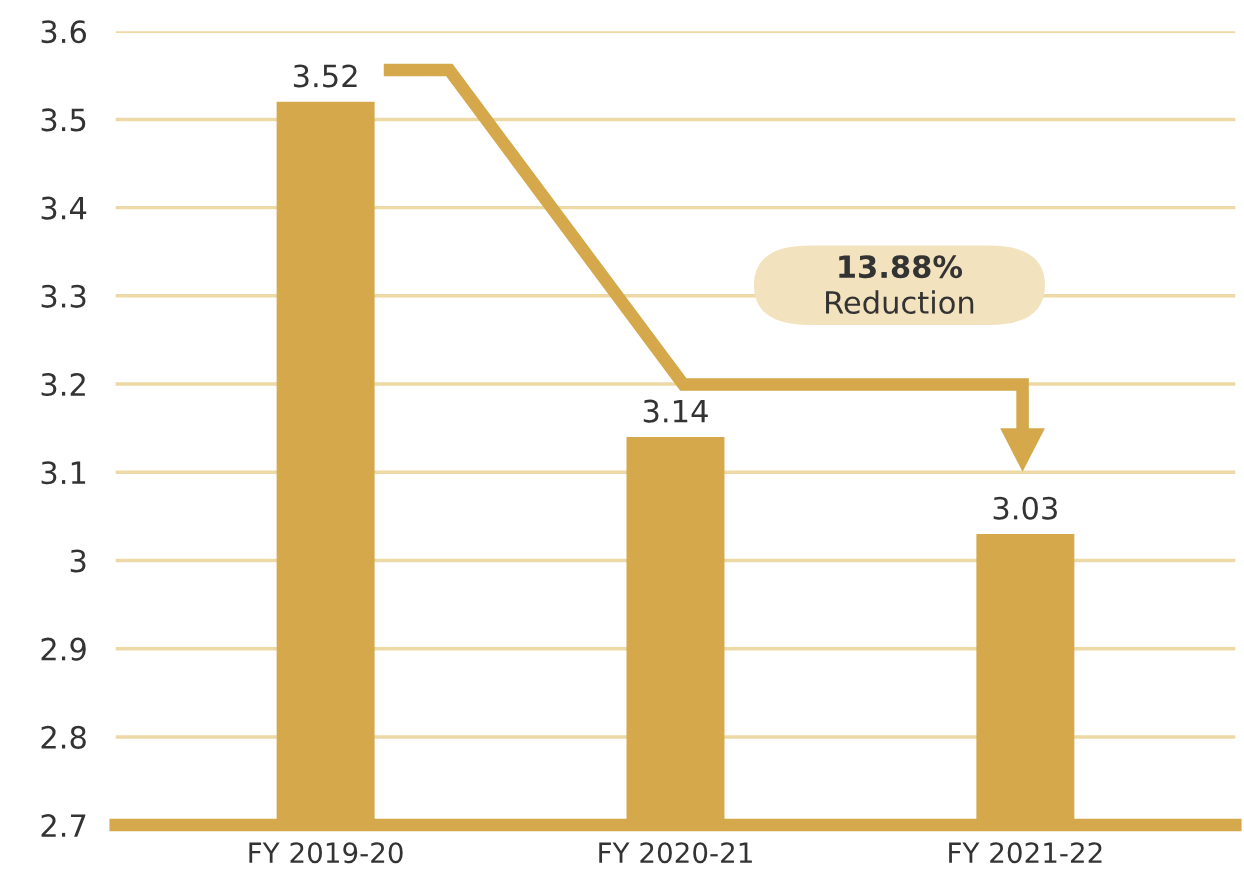  What do you see at coordinates (325, 76) in the screenshot?
I see `data-label: 3.52` at bounding box center [325, 76].